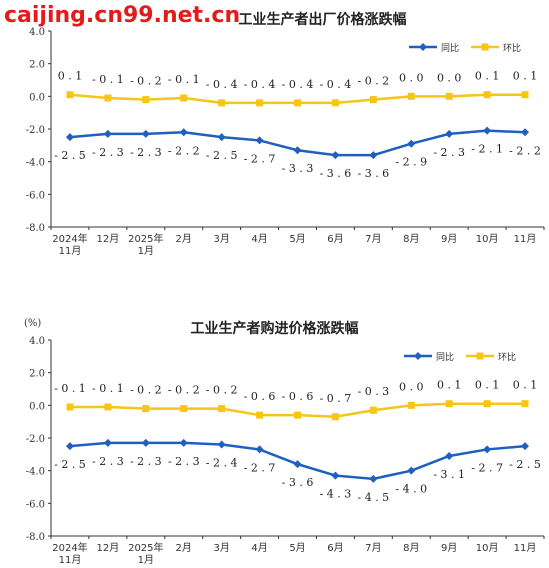 Image resolution: width=549 pixels, height=568 pixels. What do you see at coordinates (373, 497) in the screenshot?
I see `data-label-yoy: - 4 . 5` at bounding box center [373, 497].